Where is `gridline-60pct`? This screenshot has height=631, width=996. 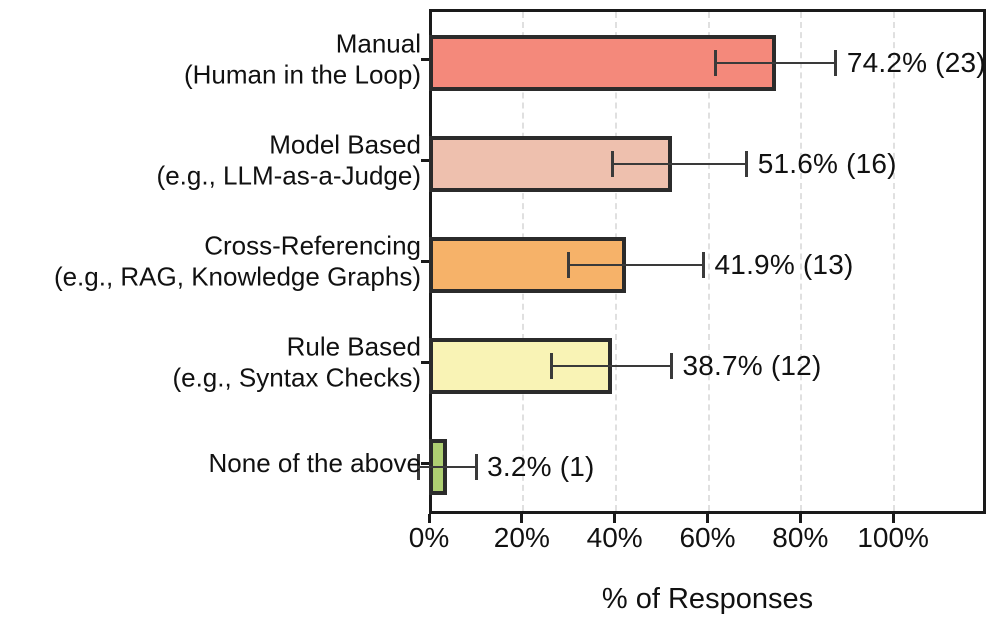 gridline-60pct is located at coordinates (708, 261).